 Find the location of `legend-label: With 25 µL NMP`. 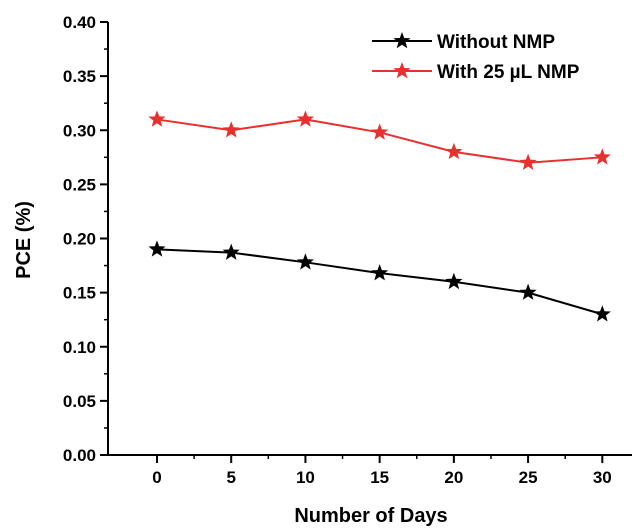

legend-label: With 25 µL NMP is located at coordinates (508, 72).